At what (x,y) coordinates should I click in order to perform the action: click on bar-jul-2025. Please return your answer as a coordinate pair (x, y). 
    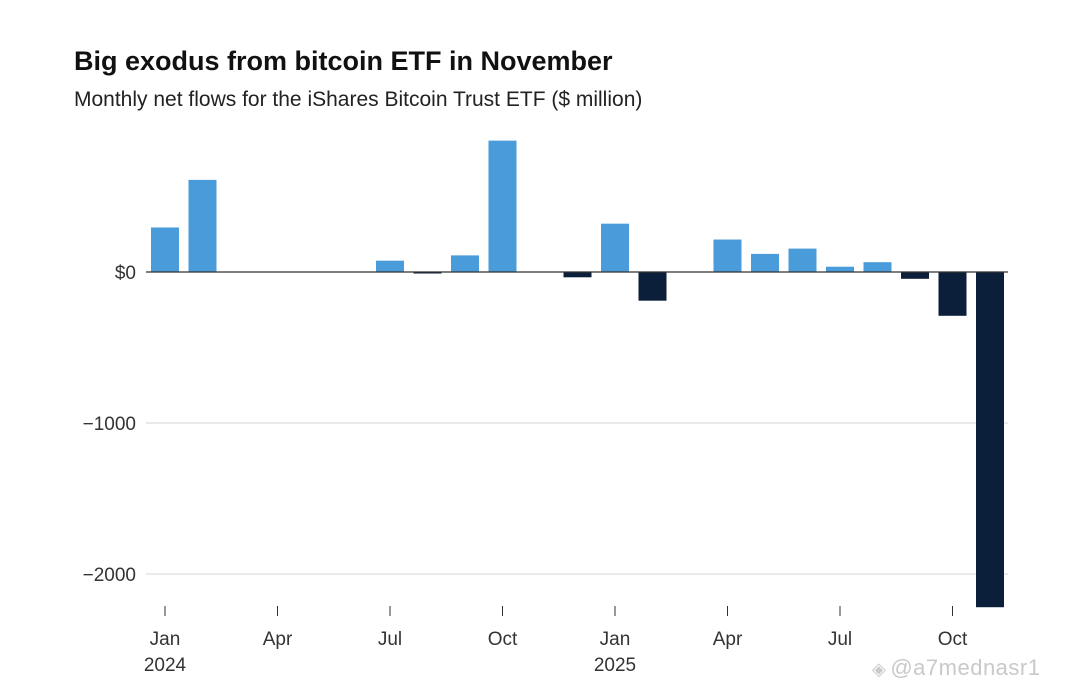
    Looking at the image, I should click on (840, 269).